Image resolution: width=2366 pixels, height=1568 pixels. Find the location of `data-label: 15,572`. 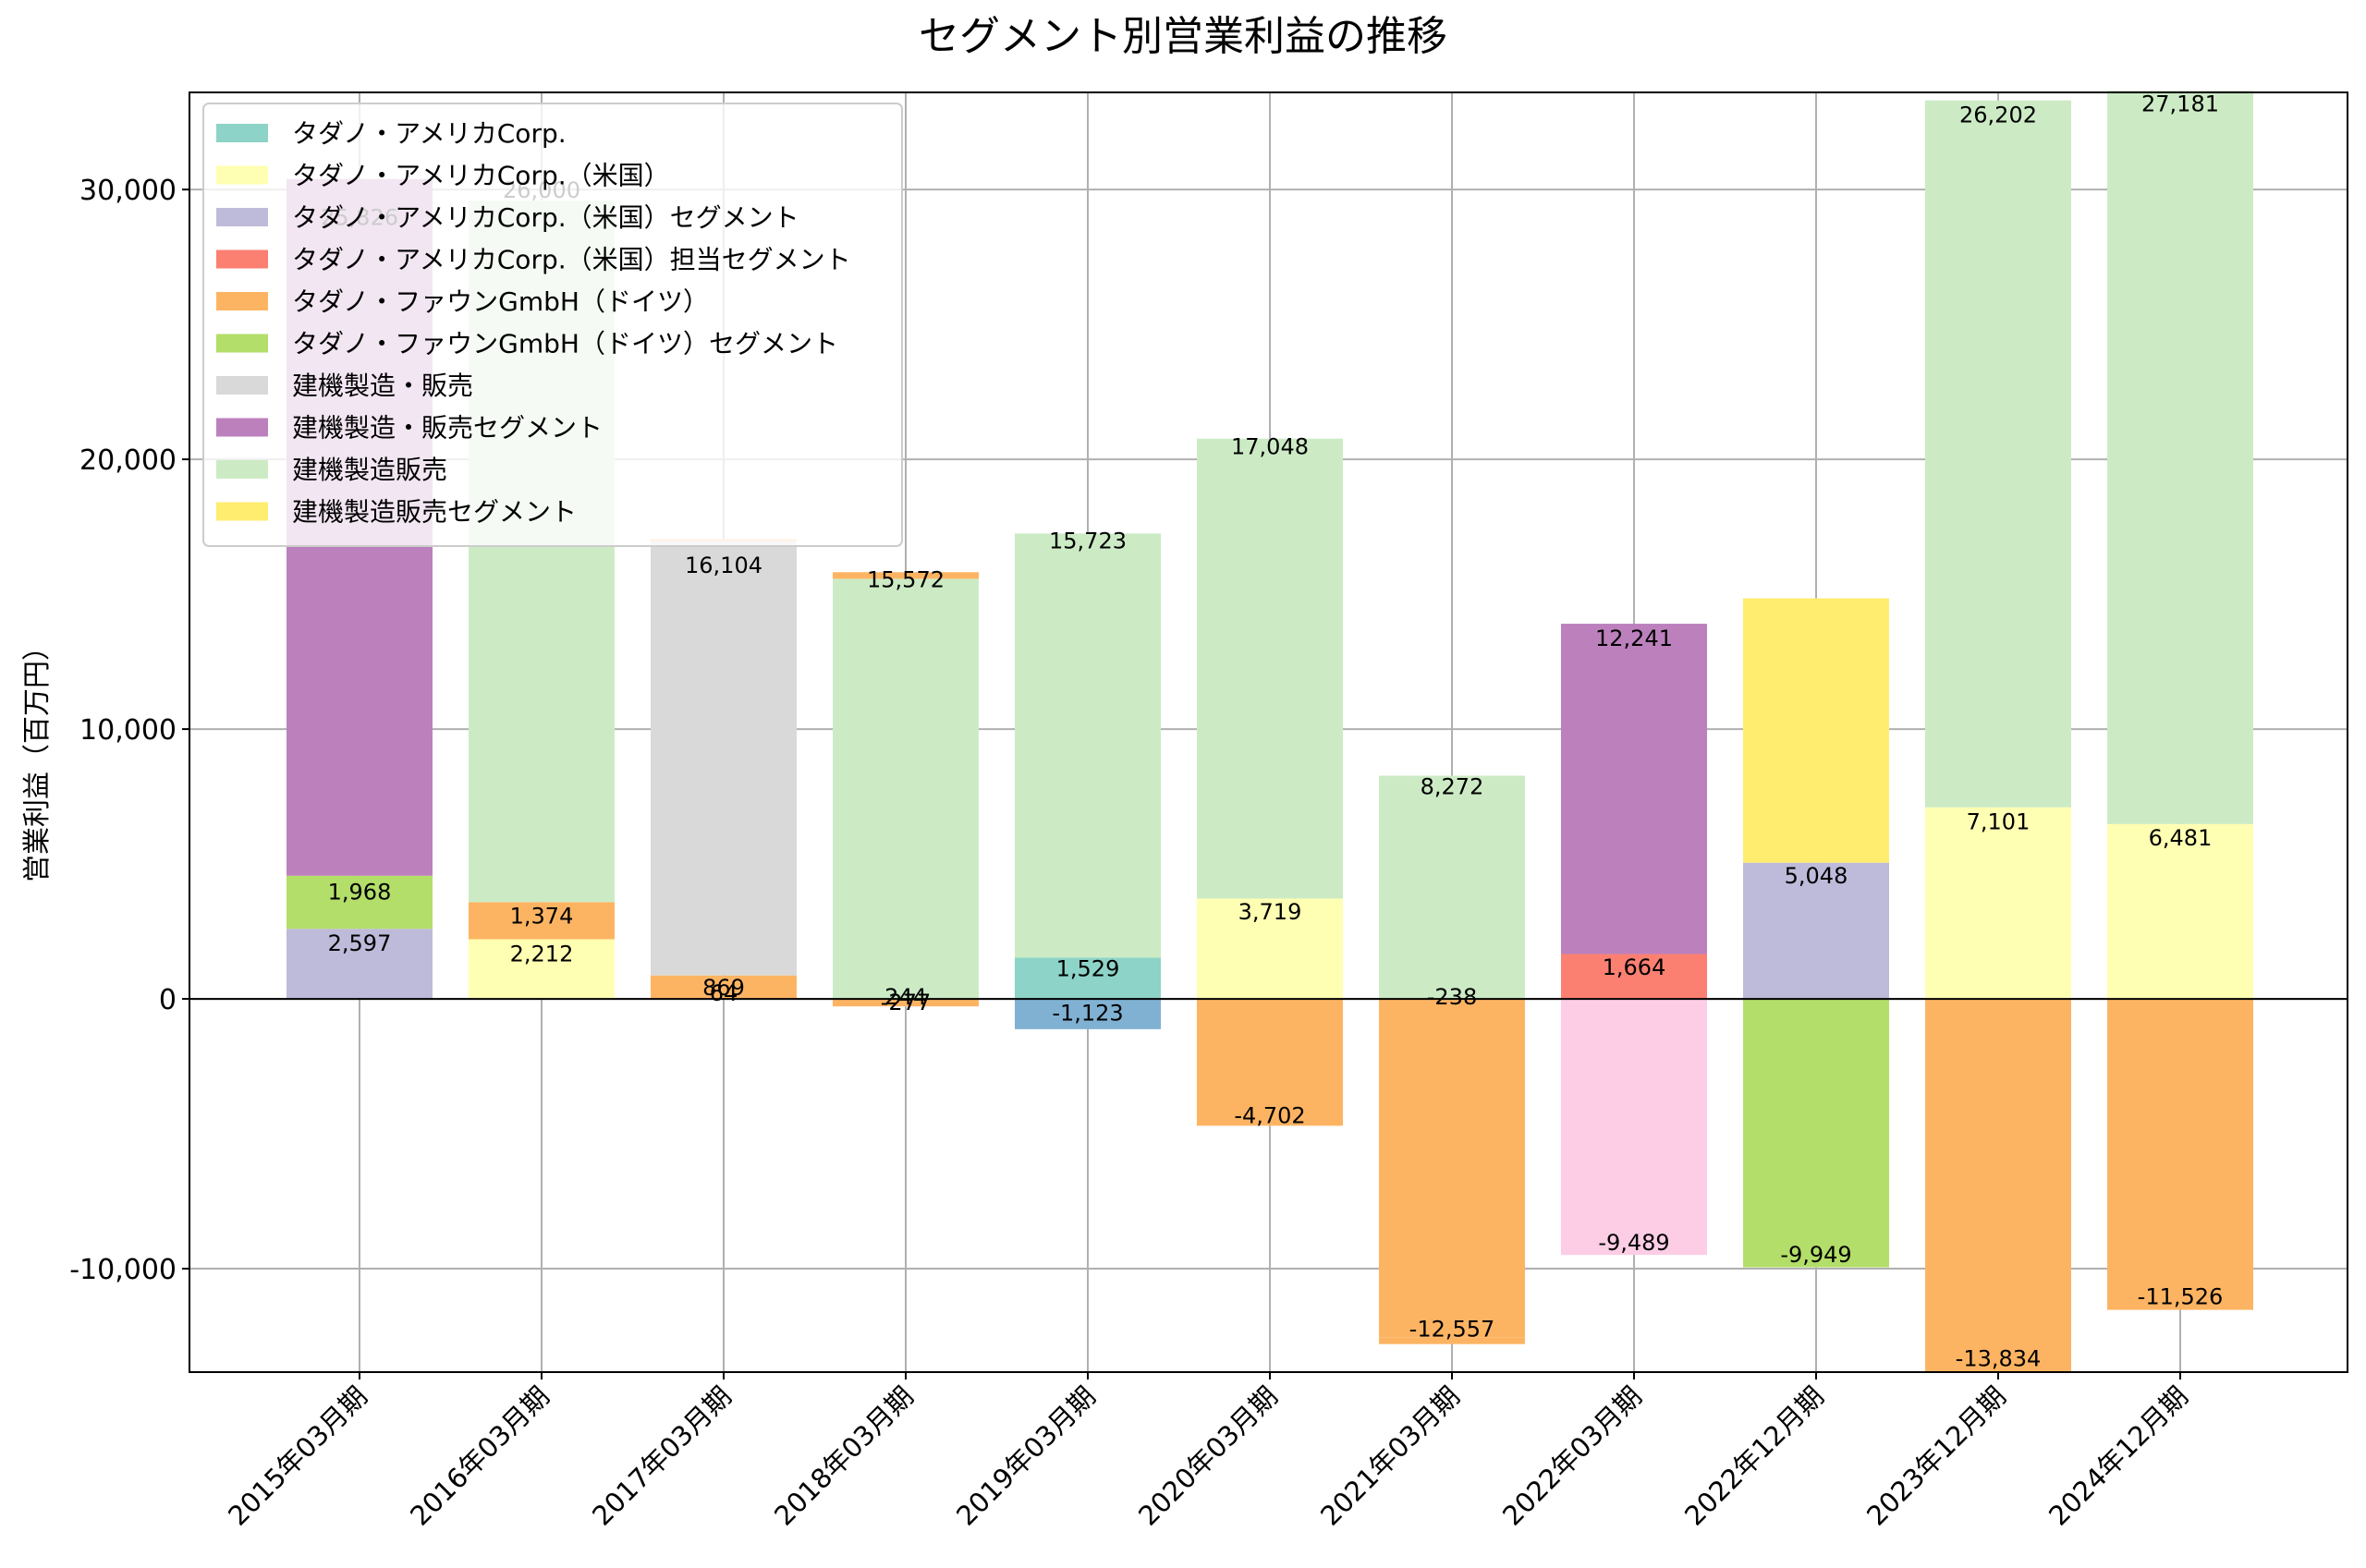

data-label: 15,572 is located at coordinates (906, 579).